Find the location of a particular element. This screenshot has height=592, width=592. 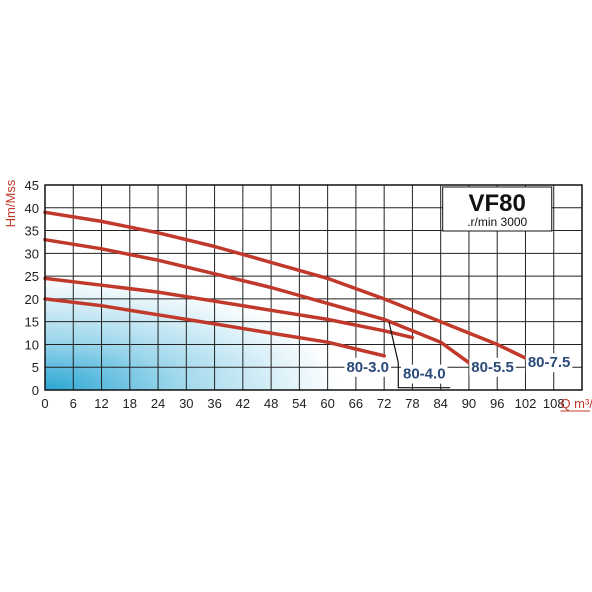

chart-title: VF80 is located at coordinates (497, 203).